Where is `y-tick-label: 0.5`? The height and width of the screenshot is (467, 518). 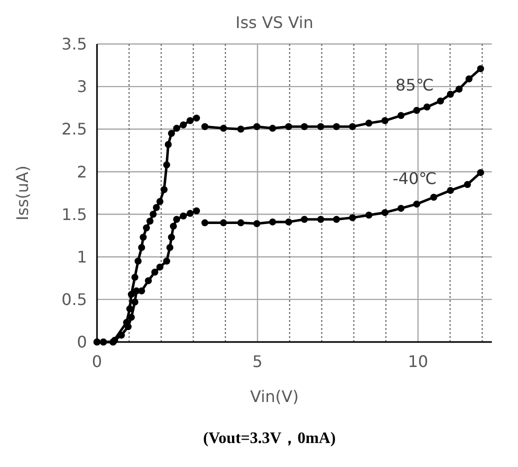 y-tick-label: 0.5 is located at coordinates (74, 300).